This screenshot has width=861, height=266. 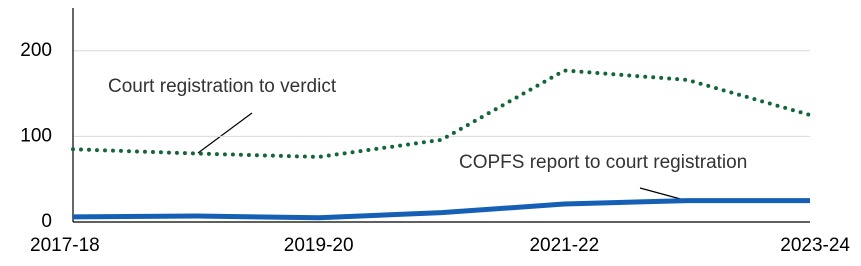 I want to click on y-tick-label: 0, so click(x=46, y=221).